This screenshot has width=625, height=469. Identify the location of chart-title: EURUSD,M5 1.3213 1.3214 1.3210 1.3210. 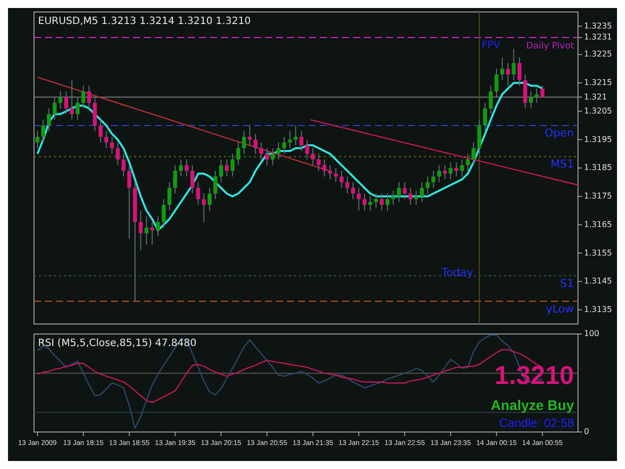
(144, 21).